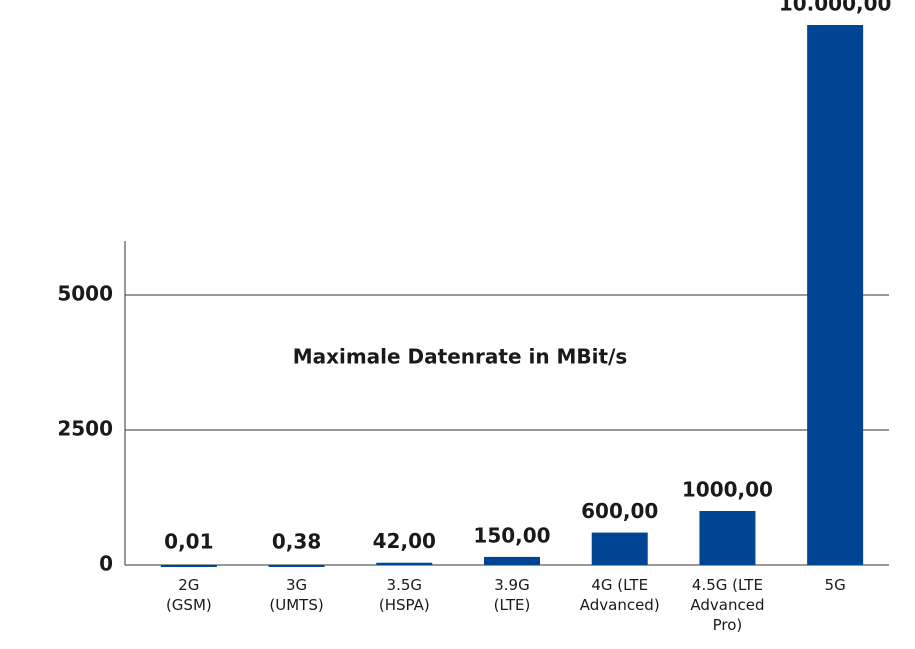 The height and width of the screenshot is (649, 915). Describe the element at coordinates (835, 8) in the screenshot. I see `value-label: 10.000,00` at that location.